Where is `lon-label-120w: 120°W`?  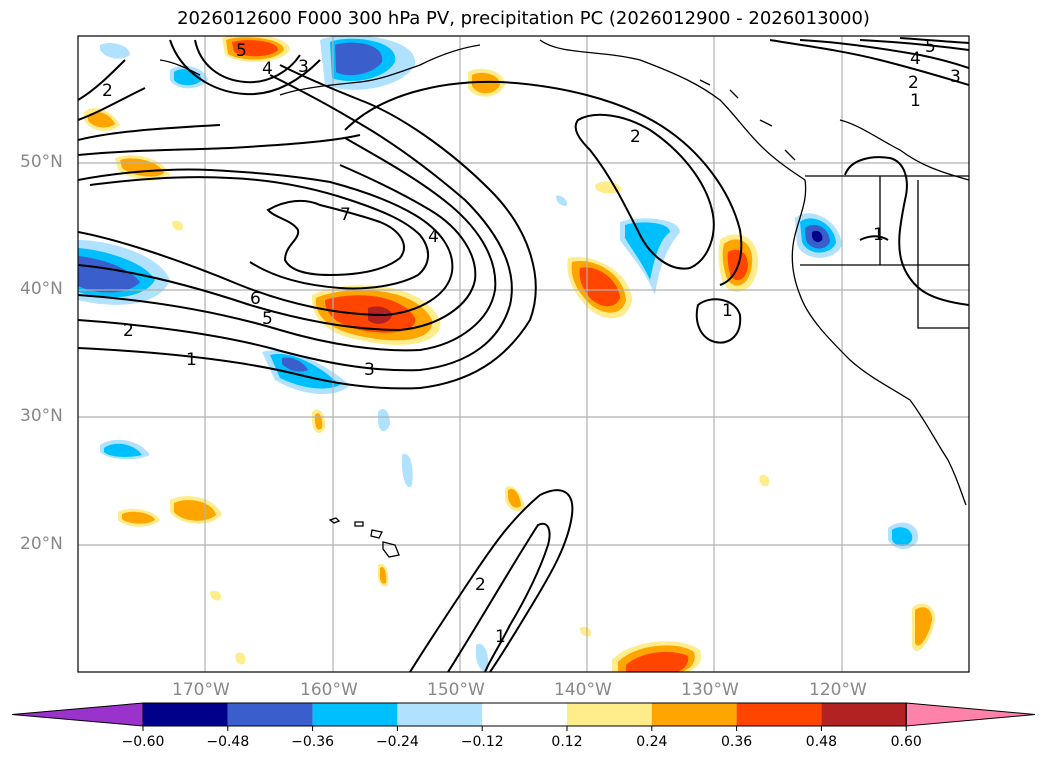
lon-label-120w: 120°W is located at coordinates (838, 690).